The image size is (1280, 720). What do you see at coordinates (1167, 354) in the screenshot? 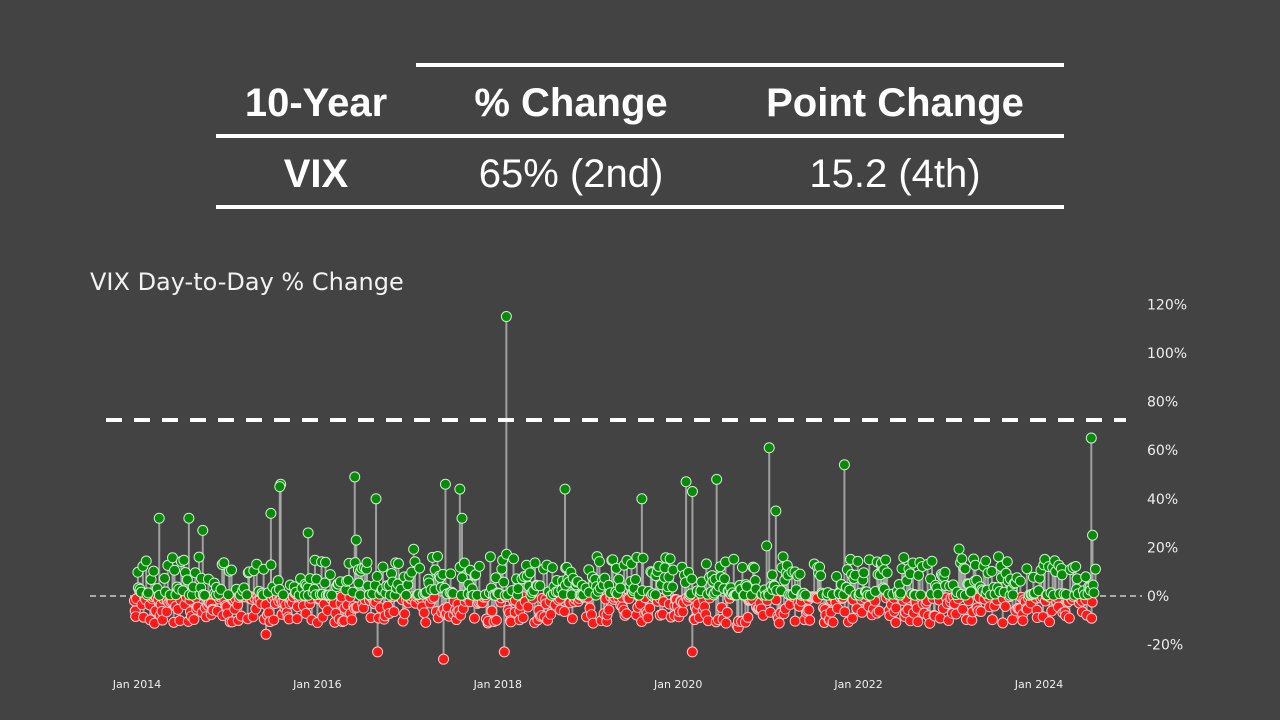
I see `y-tick-label: 100%` at bounding box center [1167, 354].